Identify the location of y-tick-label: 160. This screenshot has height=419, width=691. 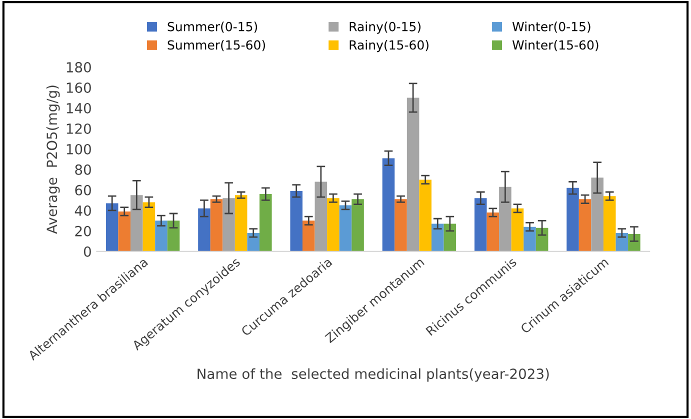
(78, 87).